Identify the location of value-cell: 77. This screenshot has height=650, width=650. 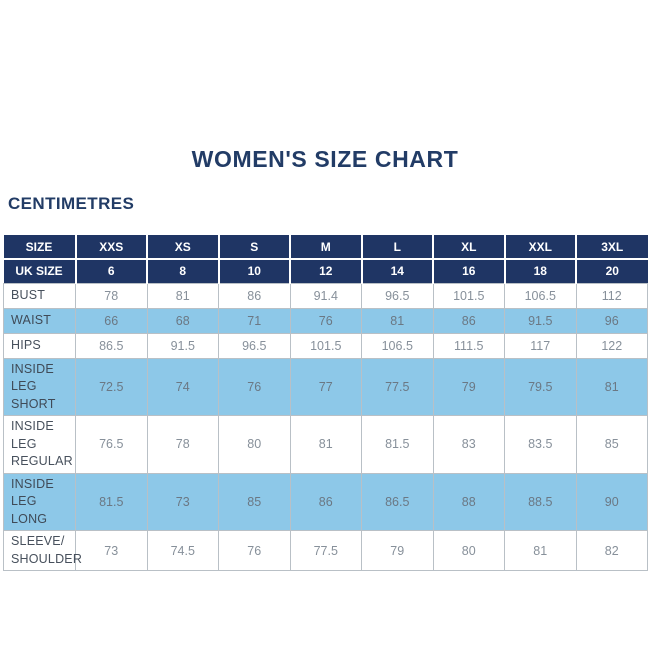
(325, 386).